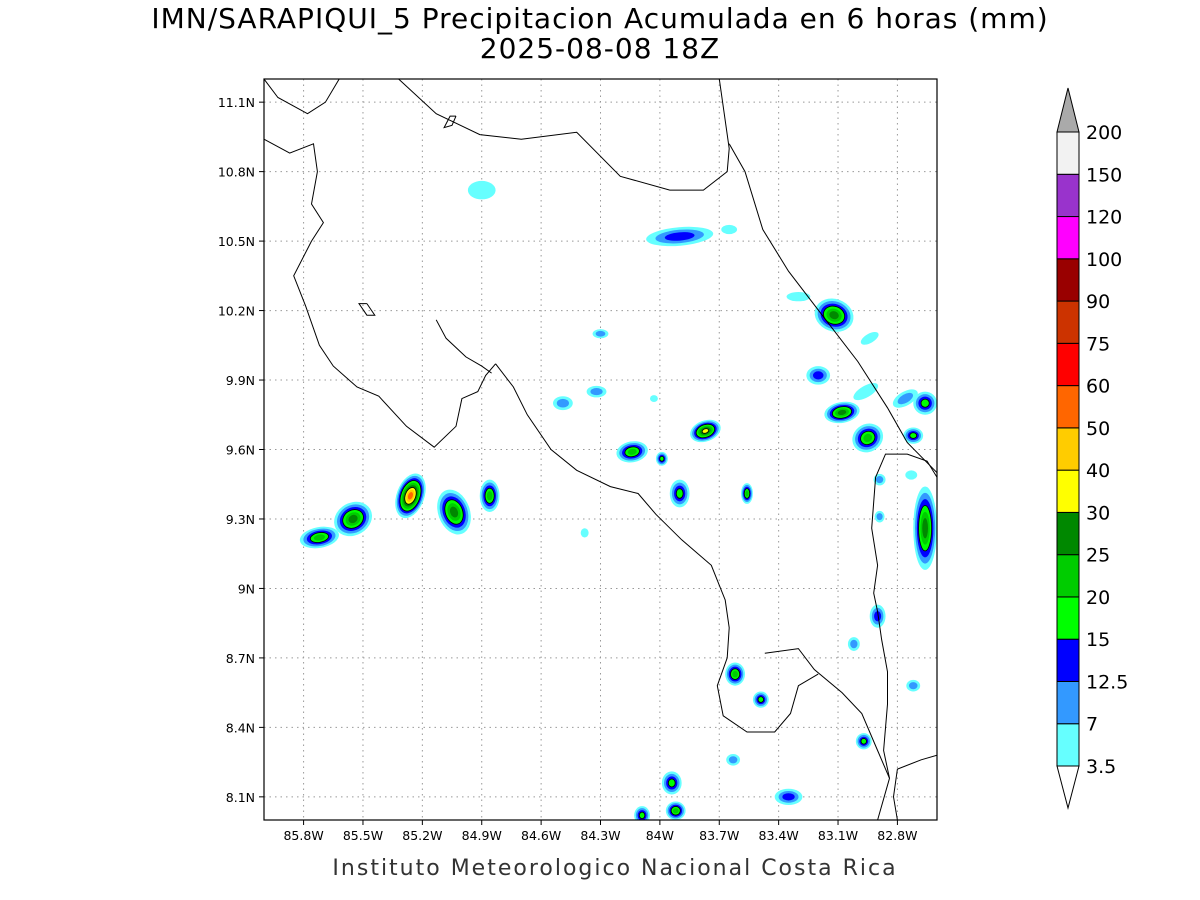 This screenshot has height=900, width=1200. I want to click on chart-subtitle-date: 2025-08-08 18Z, so click(600, 48).